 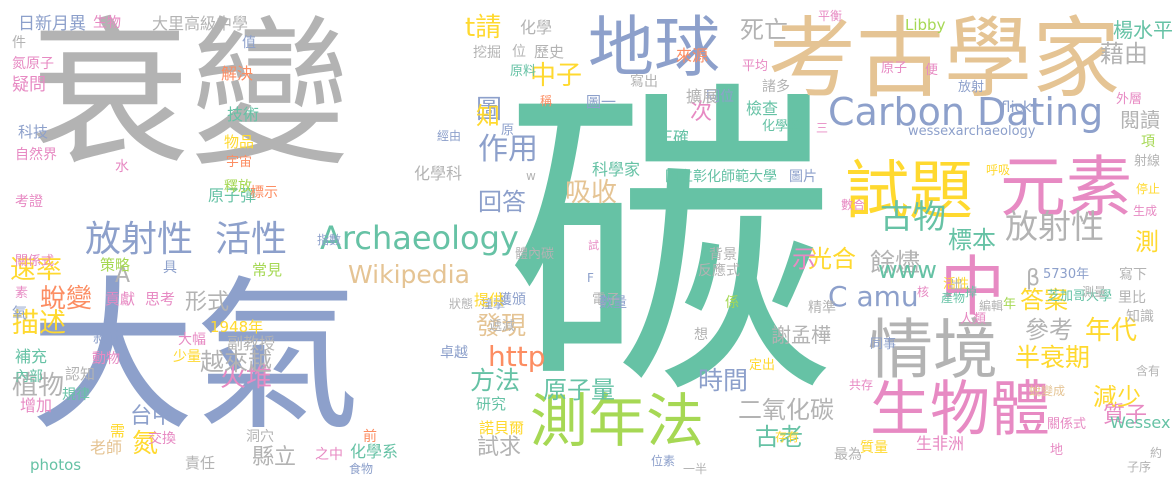 I want to click on cloud-word: 挖掘, so click(x=487, y=53).